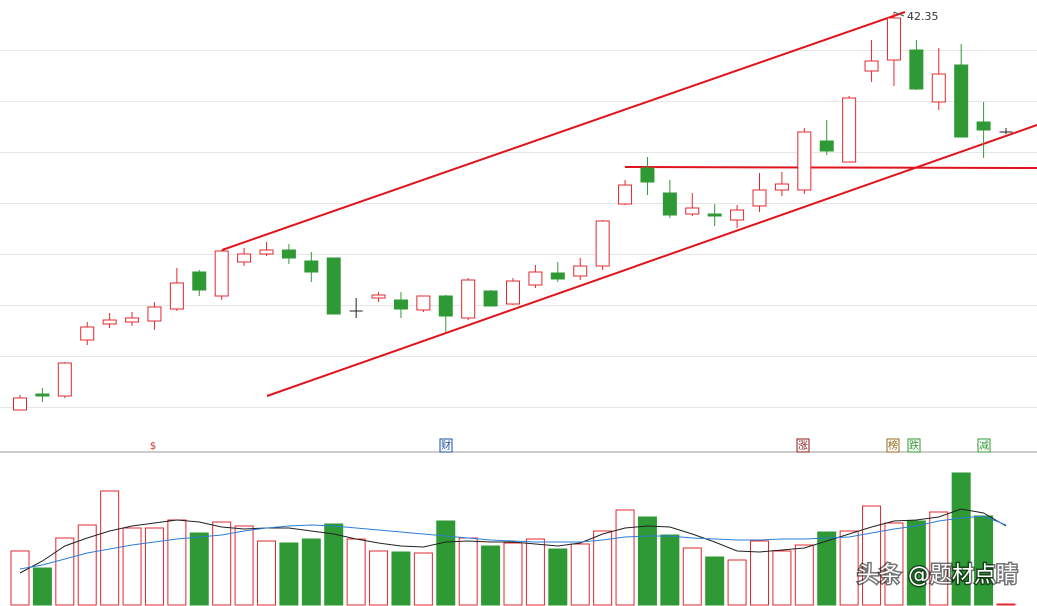  I want to click on event-marker-label: $, so click(153, 446).